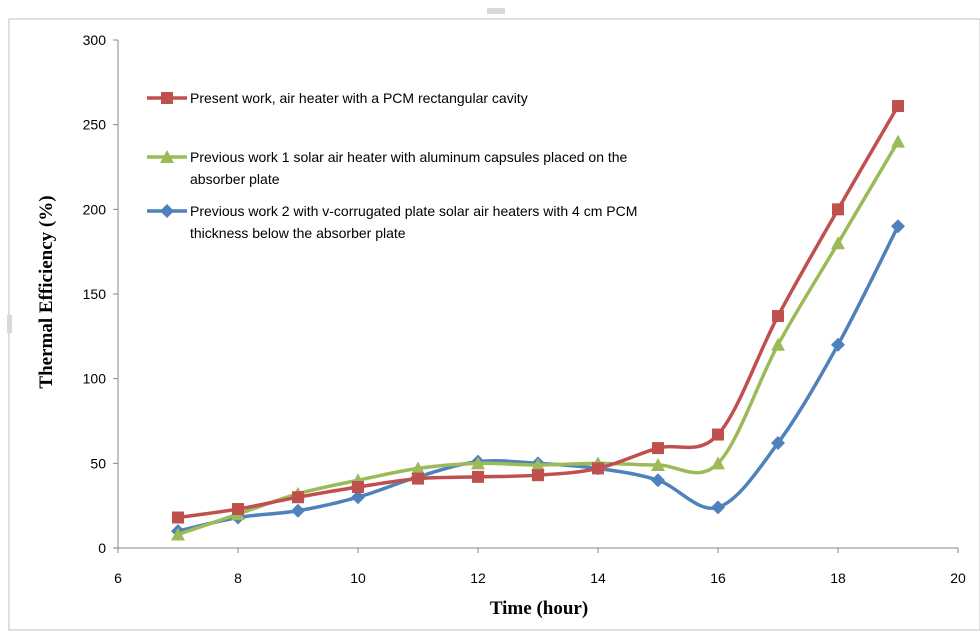  I want to click on legend-label: absorber plate, so click(235, 179).